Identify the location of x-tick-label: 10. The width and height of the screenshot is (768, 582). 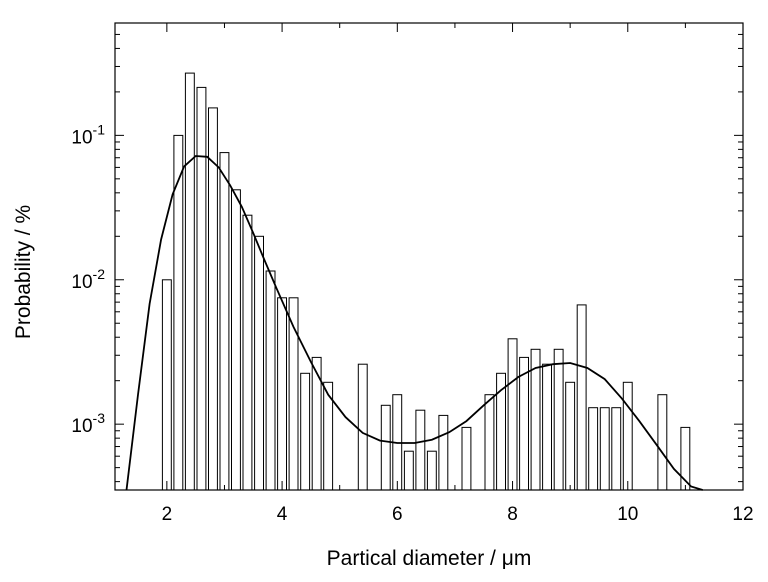
(627, 514).